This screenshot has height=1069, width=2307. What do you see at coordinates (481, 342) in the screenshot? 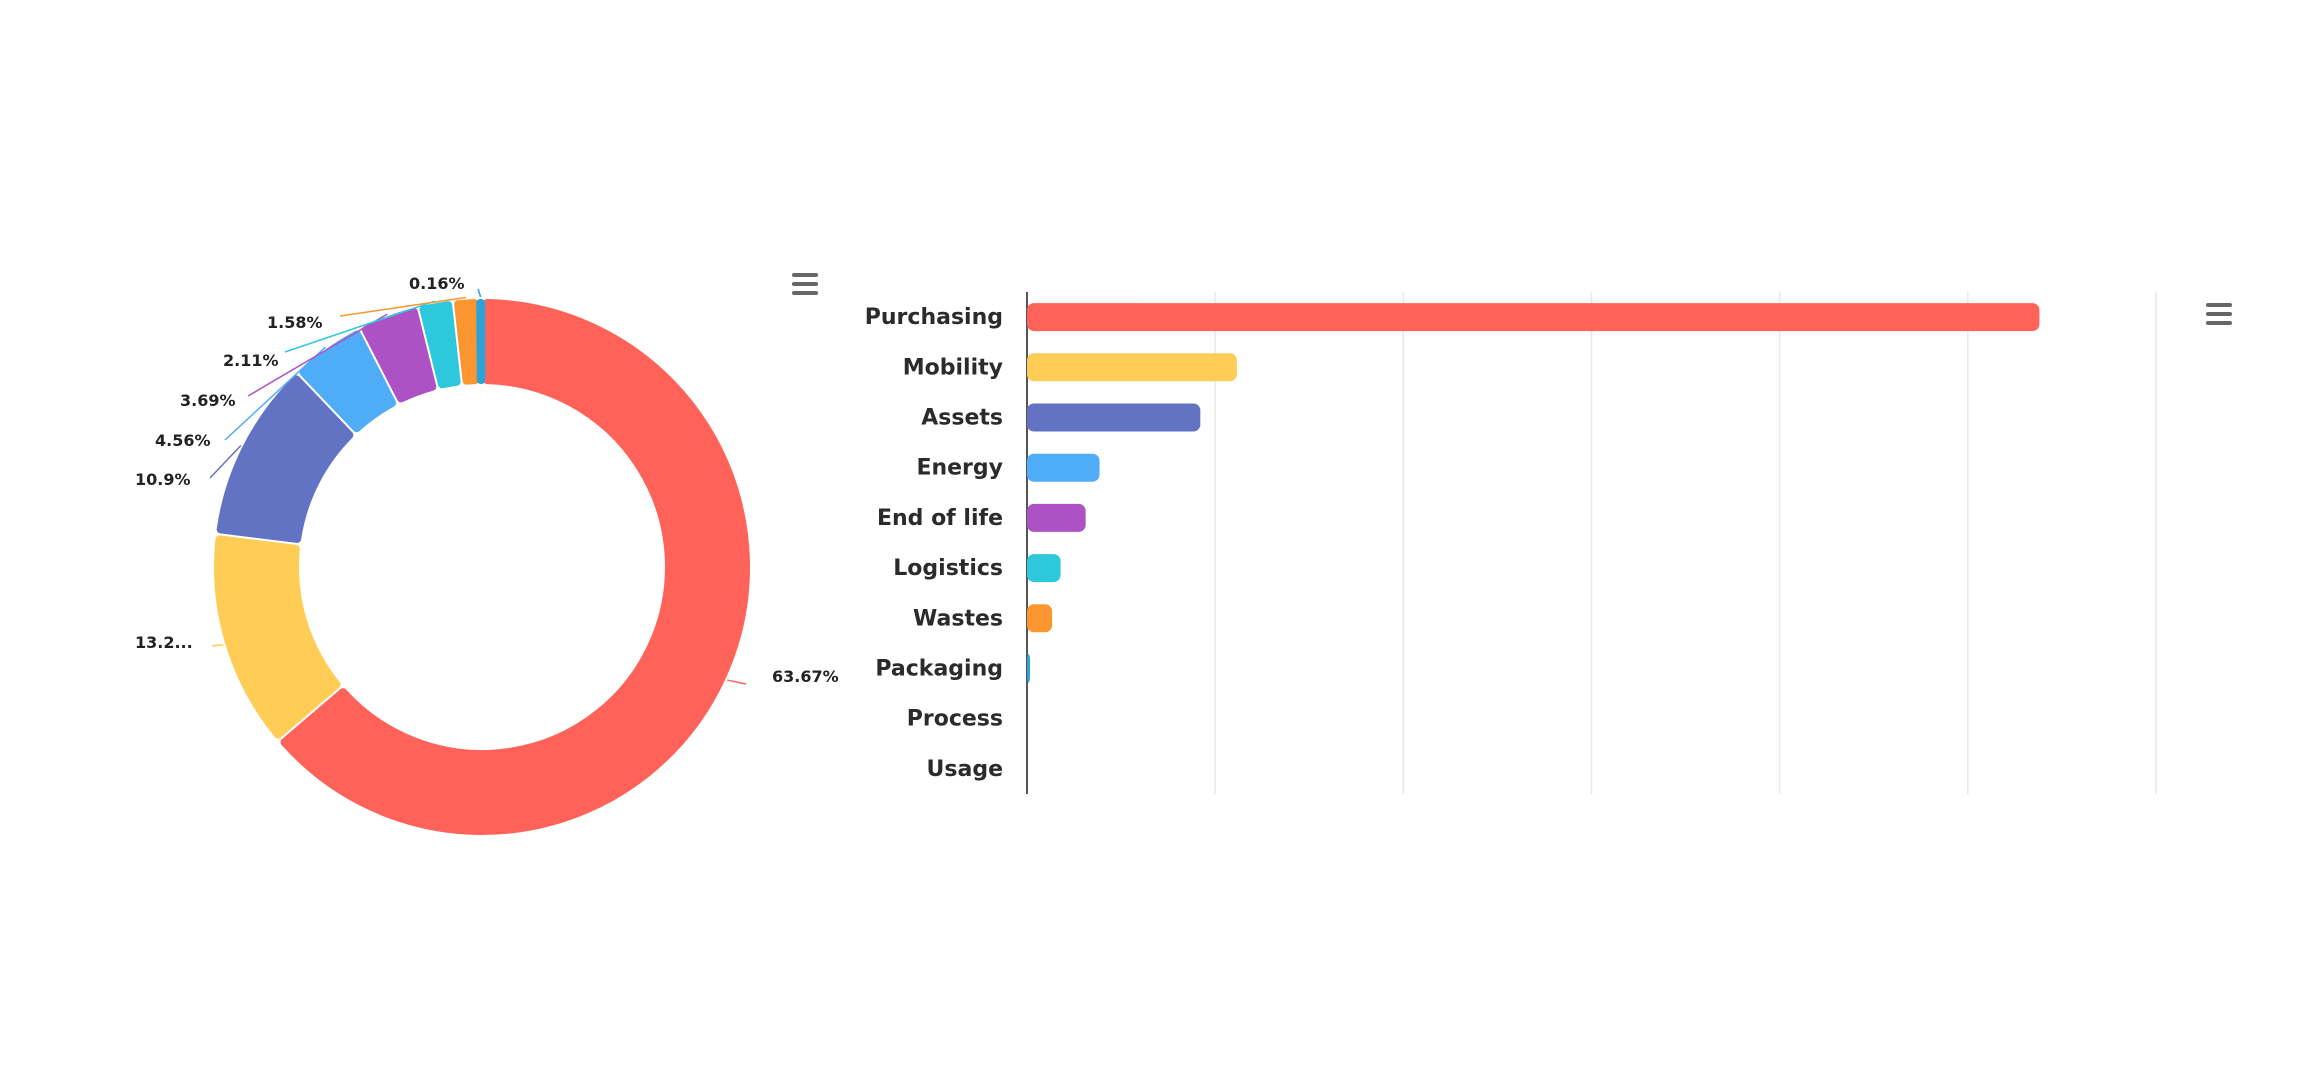
I see `donut-slice-packaging` at bounding box center [481, 342].